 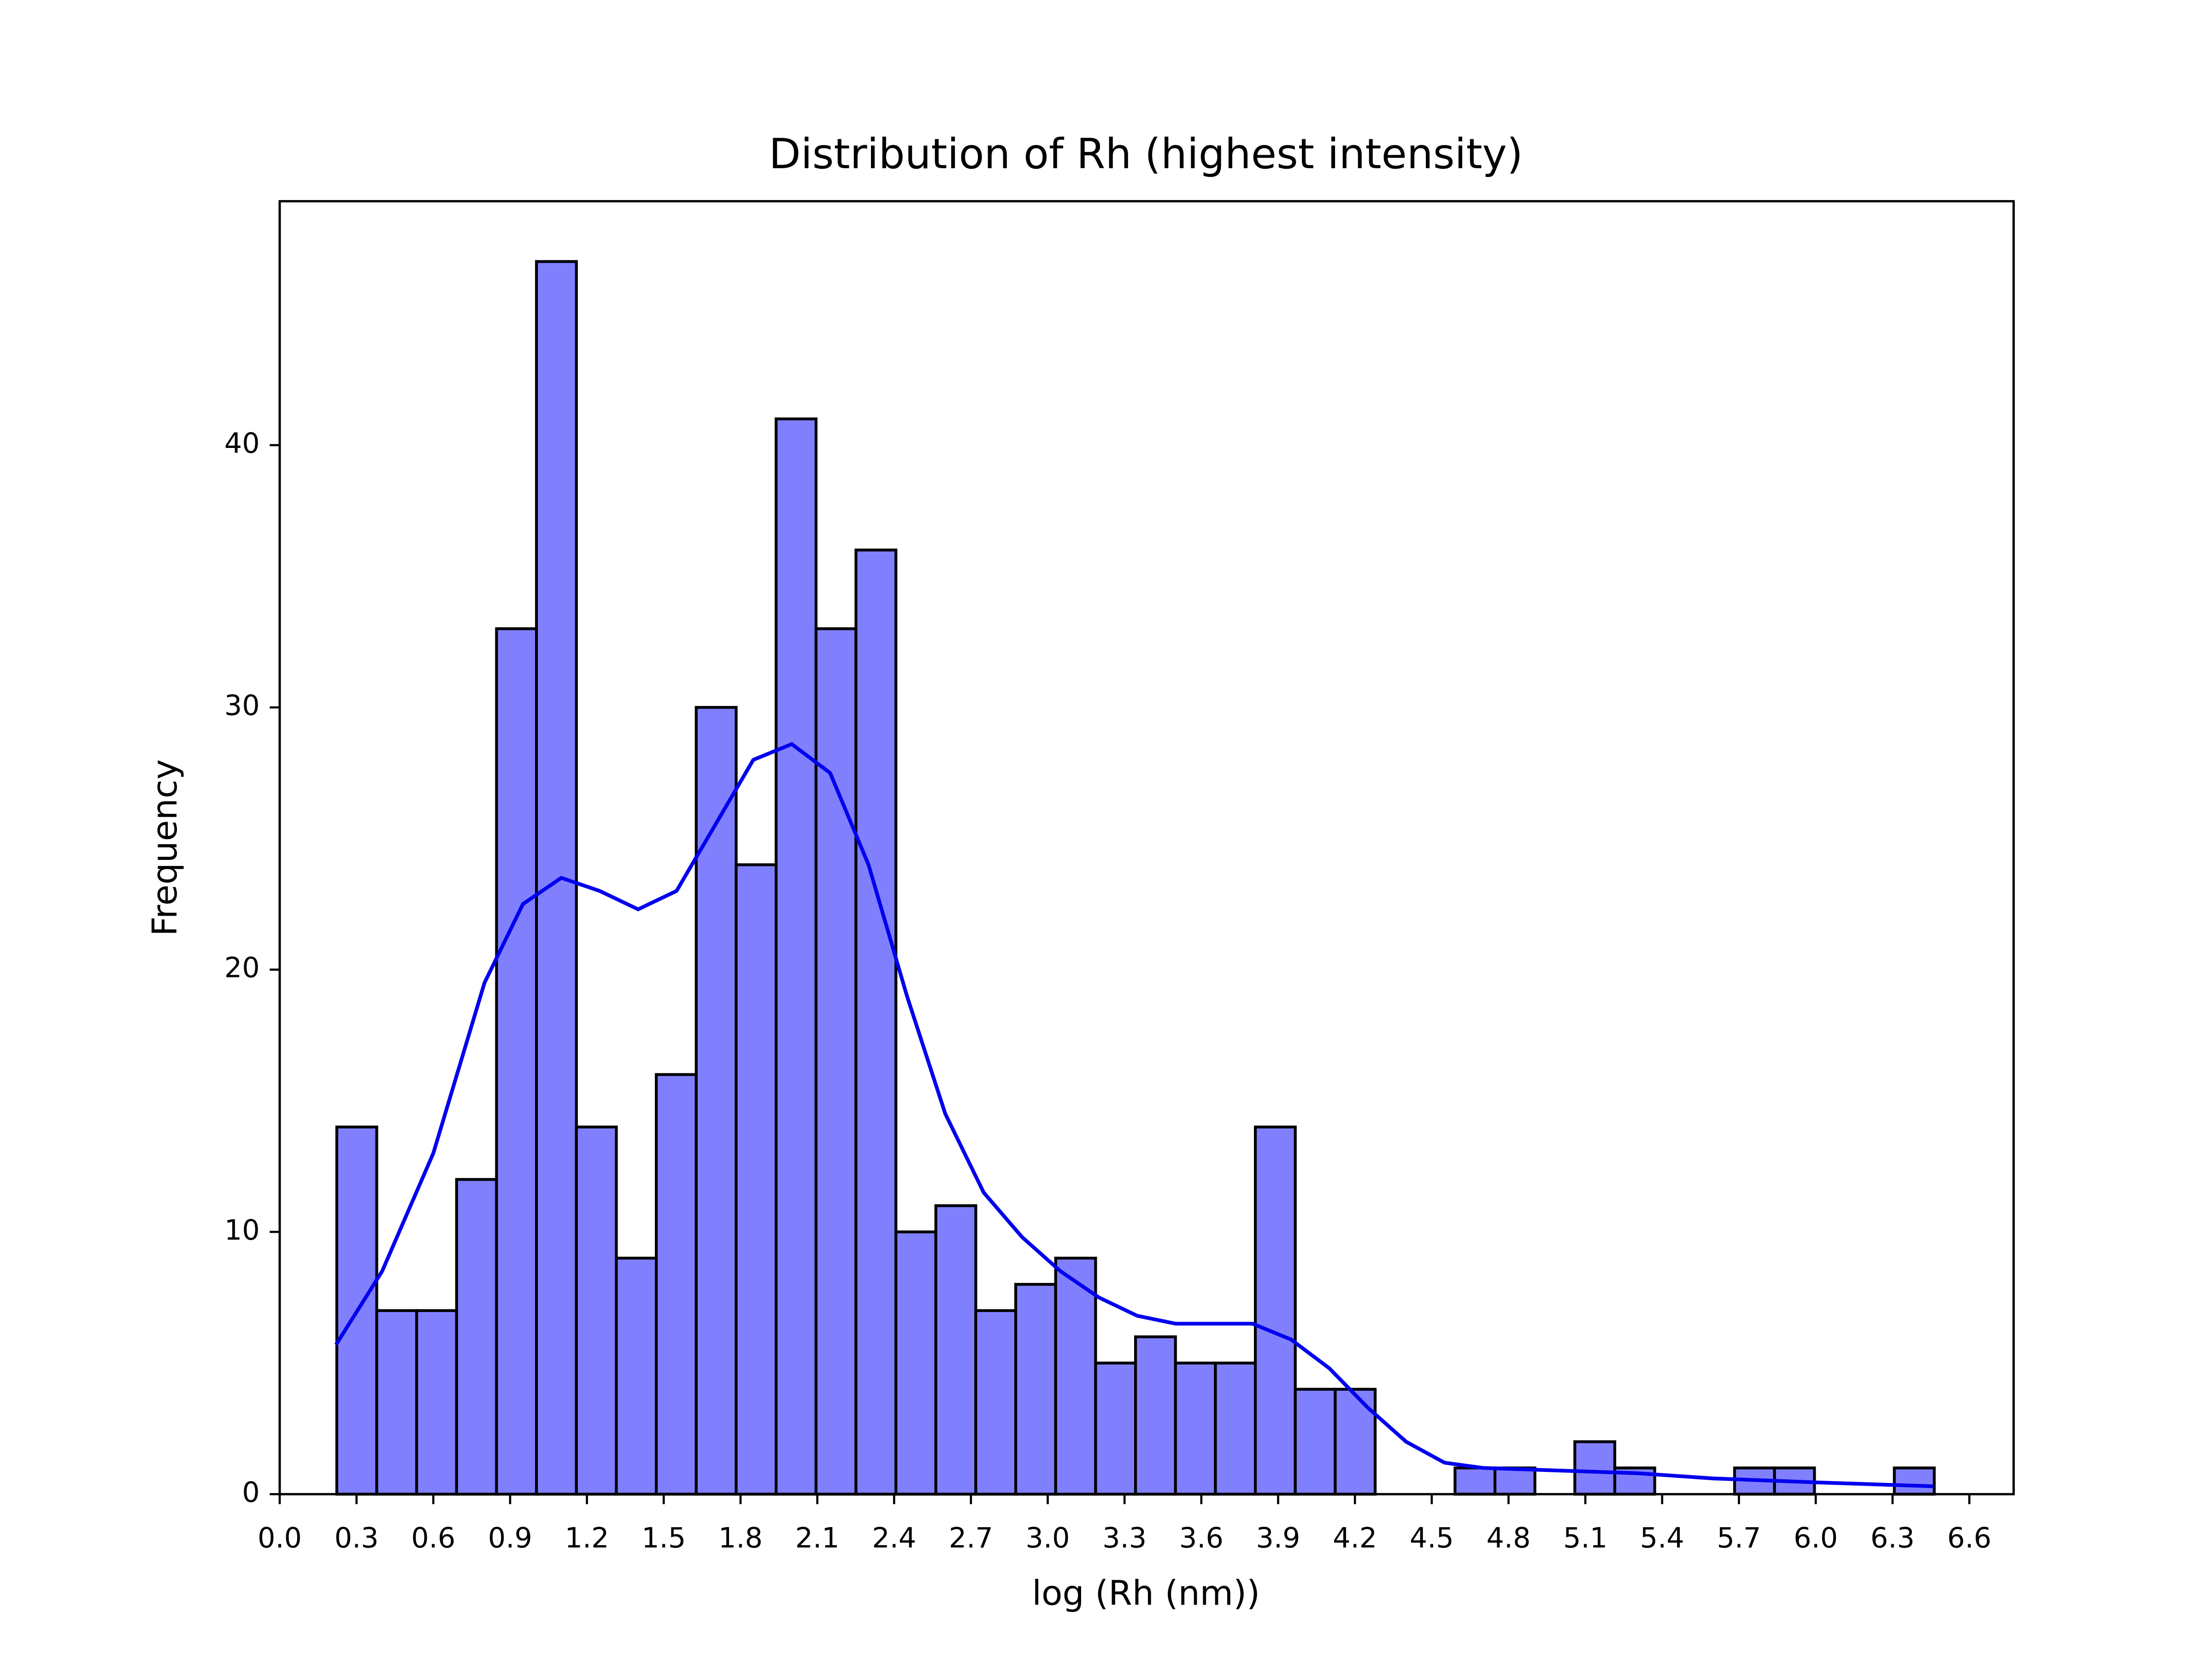 I want to click on x-tick-label: 2.7, so click(x=971, y=1538).